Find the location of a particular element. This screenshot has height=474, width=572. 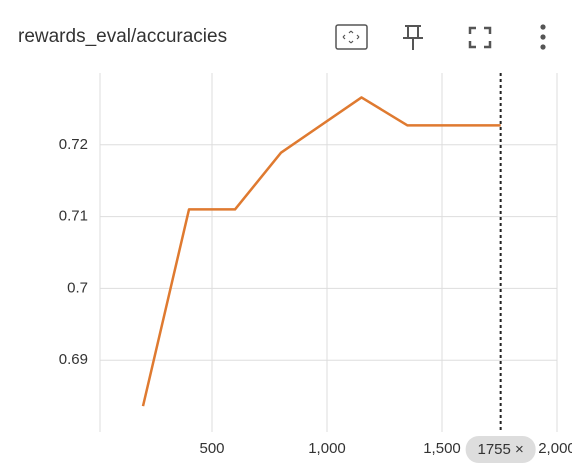

hover-tooltip: 1755 × is located at coordinates (500, 449).